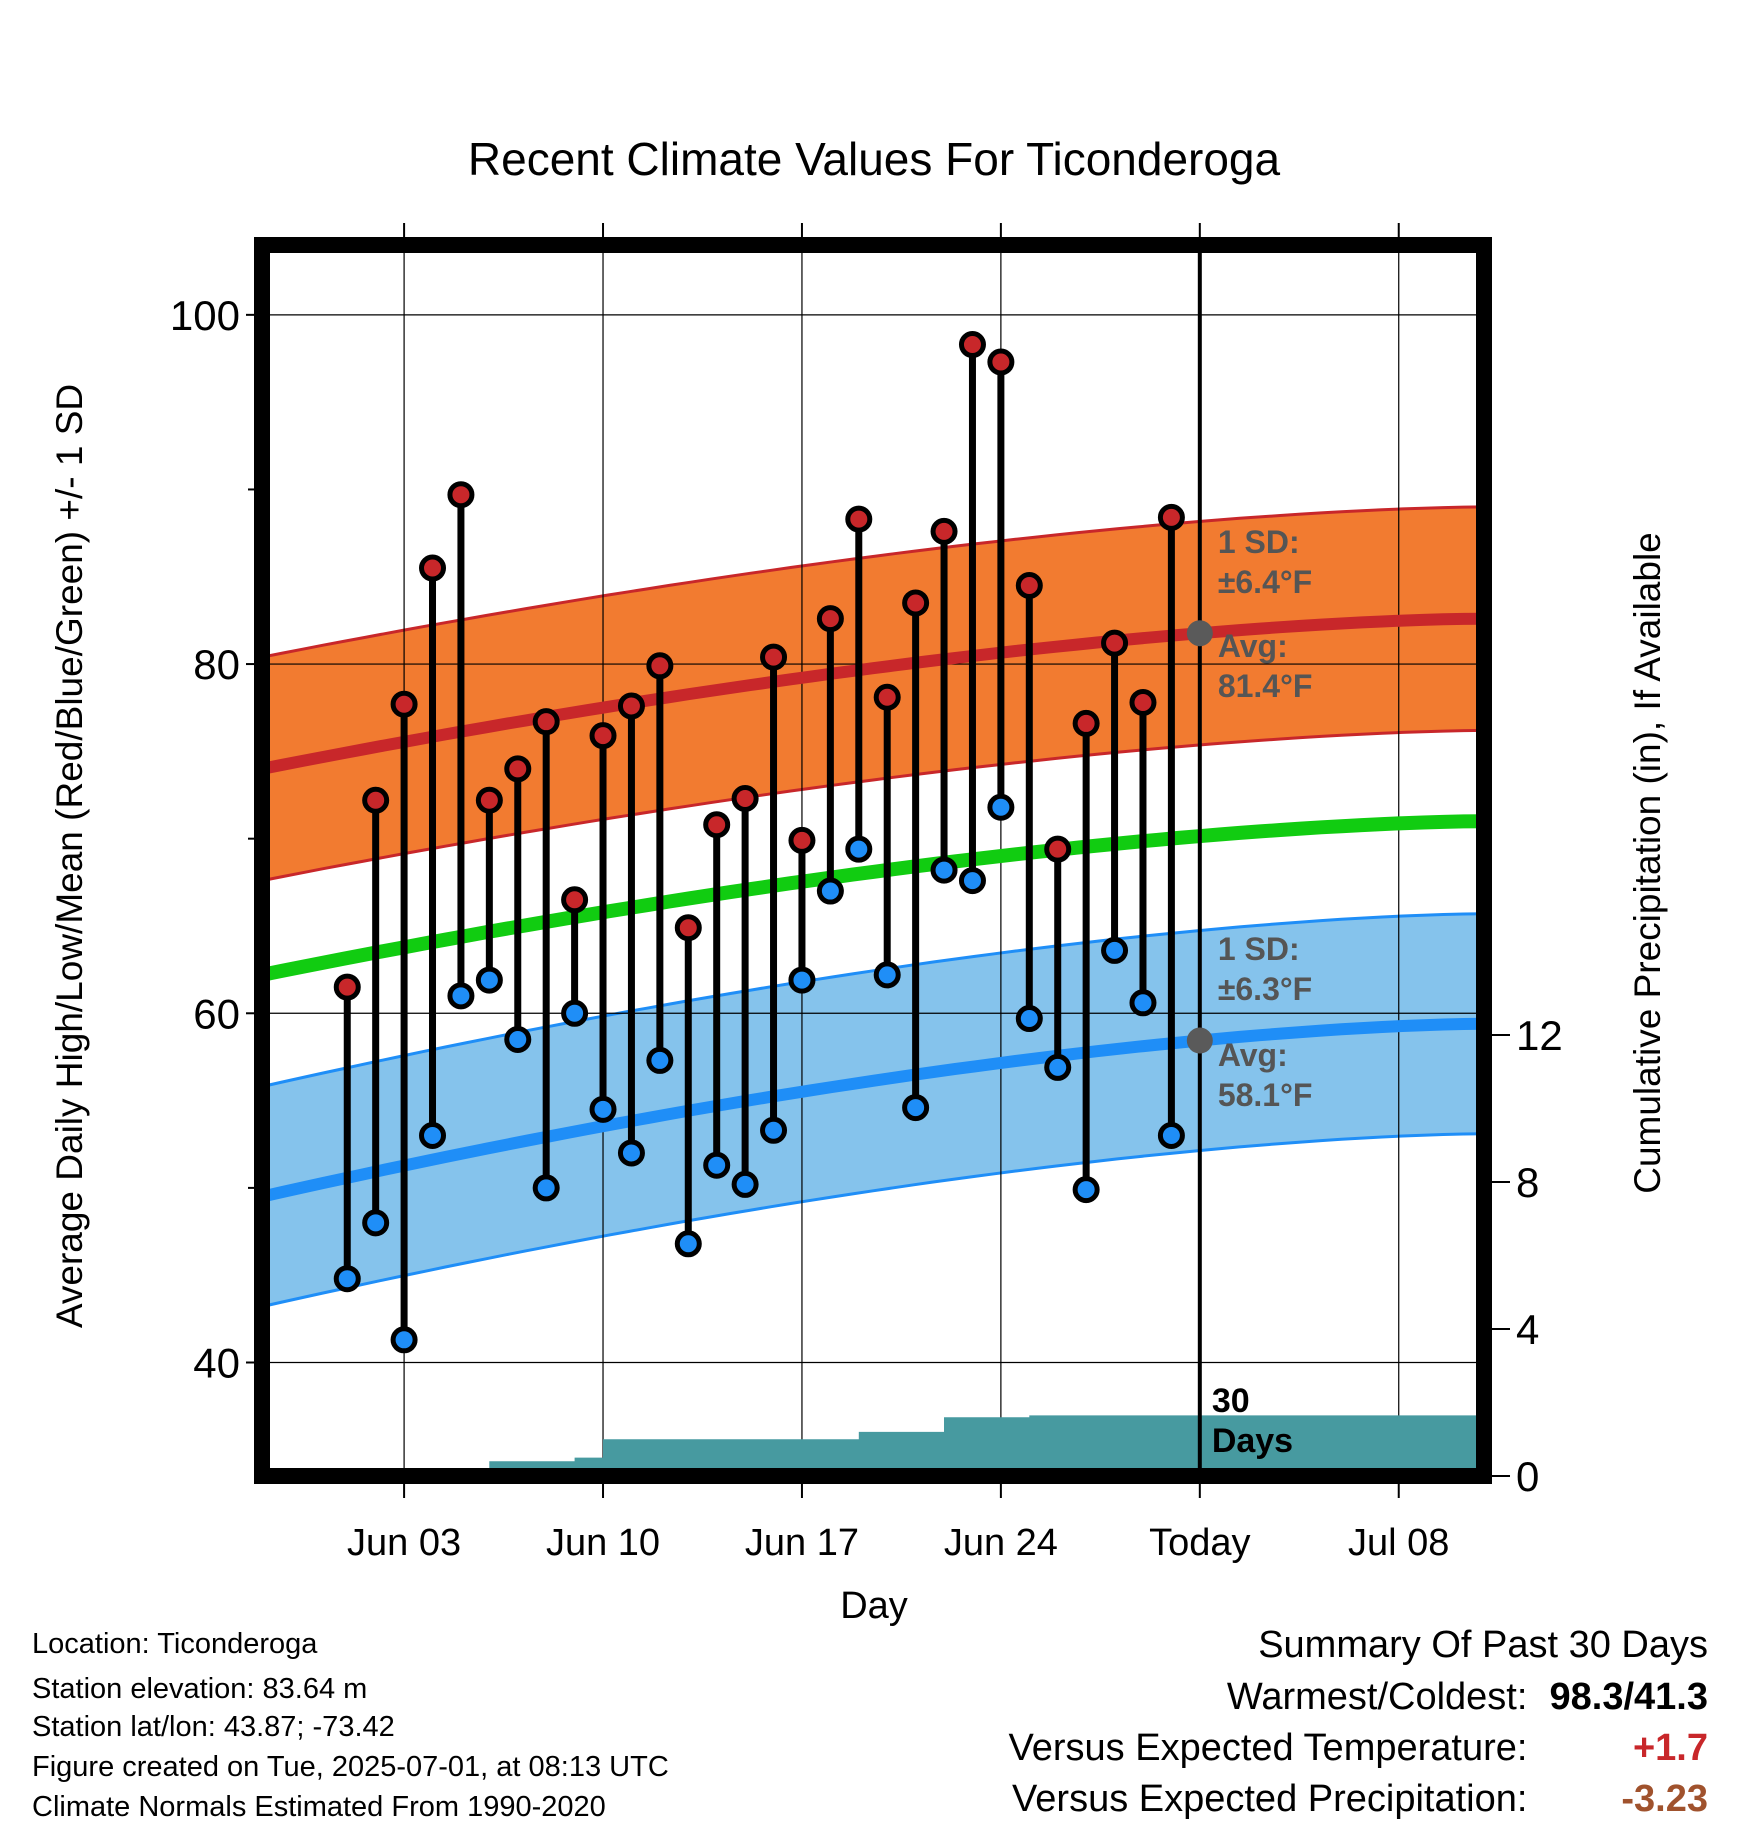  What do you see at coordinates (200, 1689) in the screenshot?
I see `elevation-text: Station elevation: 83.64 m` at bounding box center [200, 1689].